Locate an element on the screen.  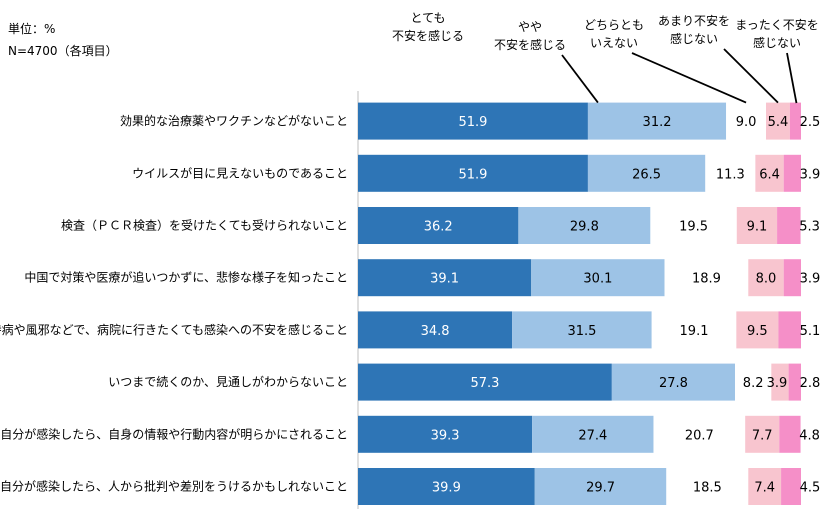
data-label: 9.1 is located at coordinates (757, 227).